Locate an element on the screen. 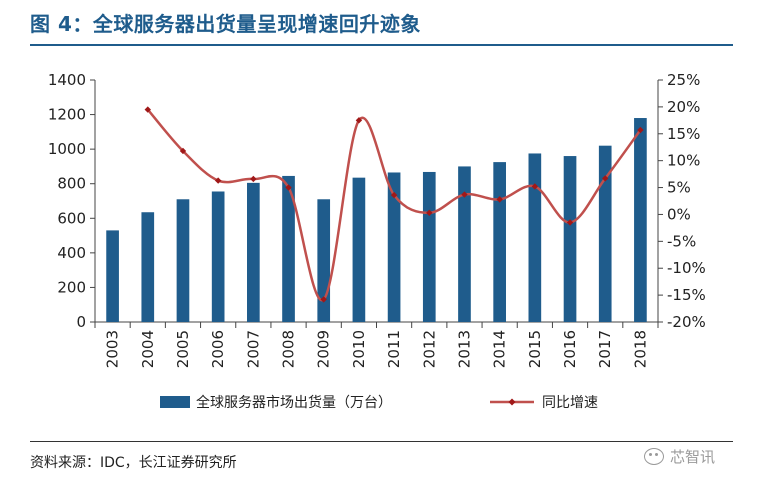 The image size is (763, 480). footer-divider is located at coordinates (381, 441).